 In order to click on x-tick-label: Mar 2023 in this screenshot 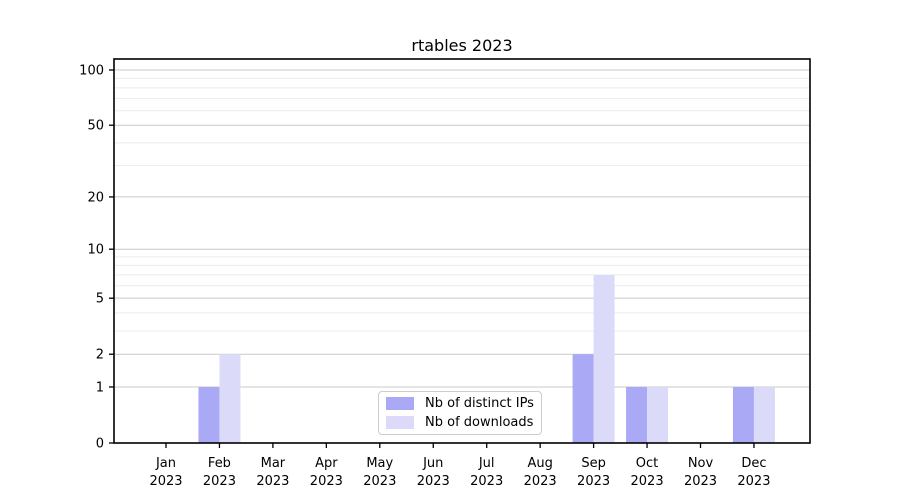, I will do `click(272, 472)`.